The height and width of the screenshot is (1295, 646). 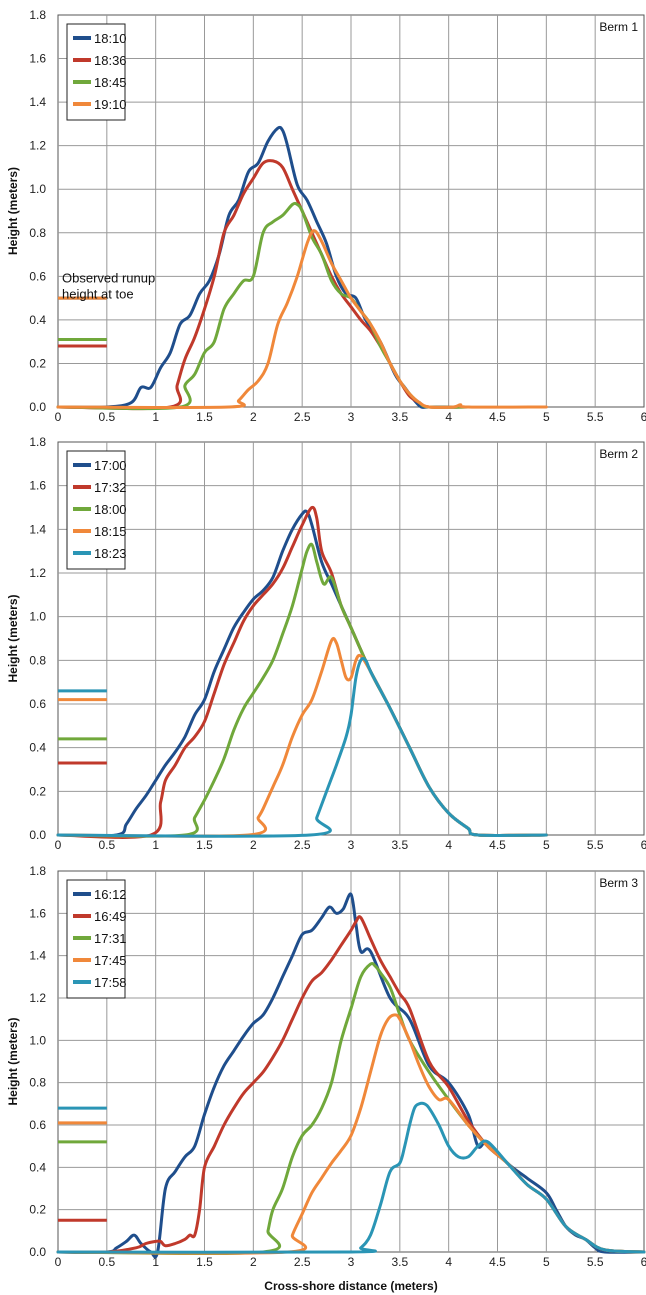 What do you see at coordinates (98, 293) in the screenshot?
I see `runup-annotation: height at toe` at bounding box center [98, 293].